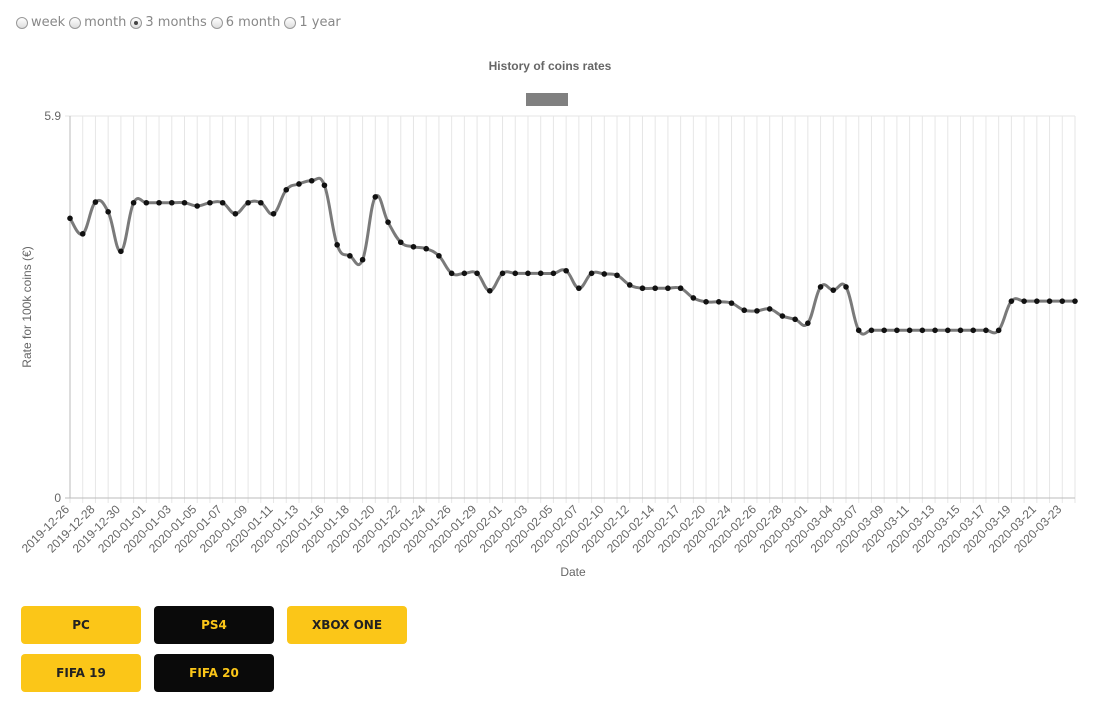  I want to click on legend-box, so click(547, 99).